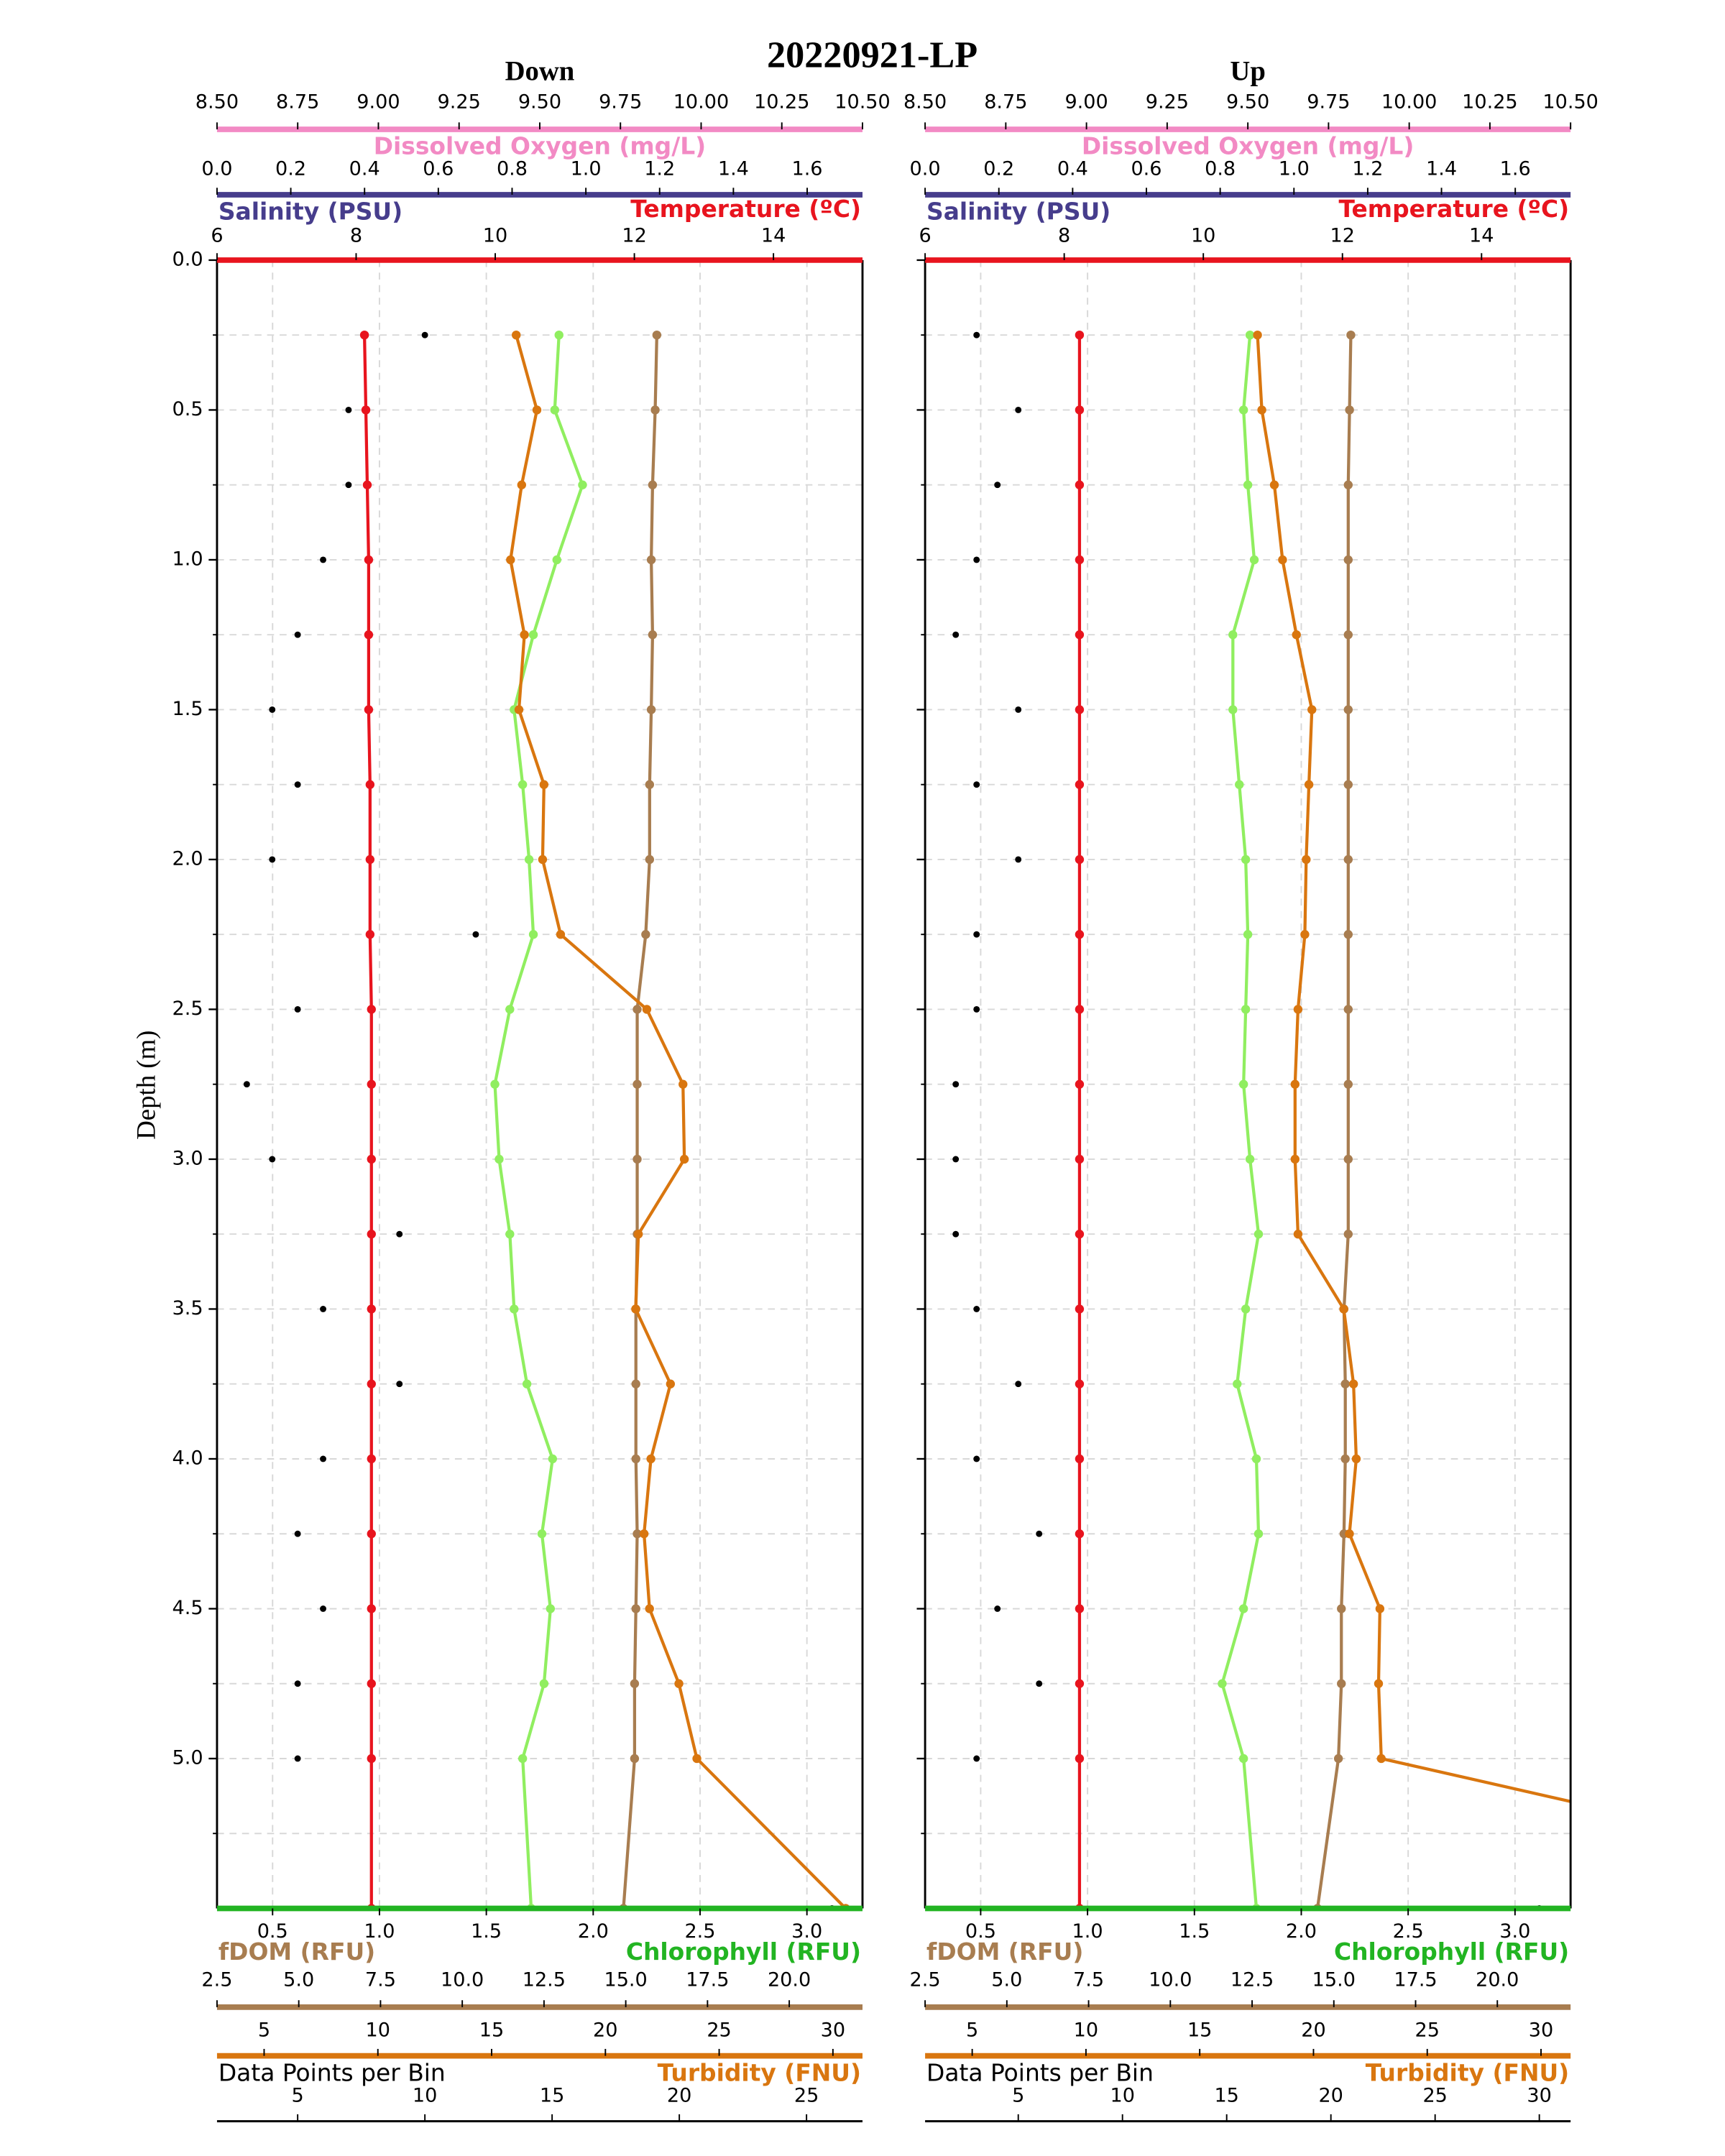 The width and height of the screenshot is (1725, 2156). Describe the element at coordinates (187, 1758) in the screenshot. I see `y-tick-label: 5.0` at that location.